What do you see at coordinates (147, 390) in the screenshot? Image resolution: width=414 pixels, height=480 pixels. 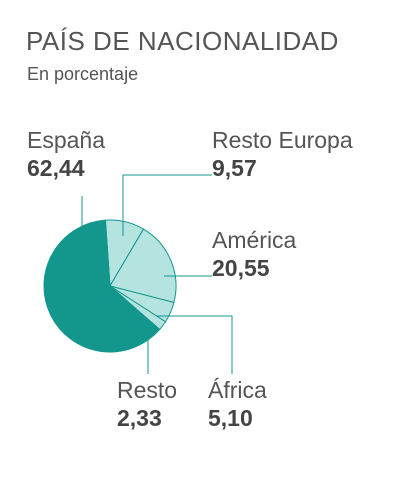 I see `slice-label-name: Resto` at bounding box center [147, 390].